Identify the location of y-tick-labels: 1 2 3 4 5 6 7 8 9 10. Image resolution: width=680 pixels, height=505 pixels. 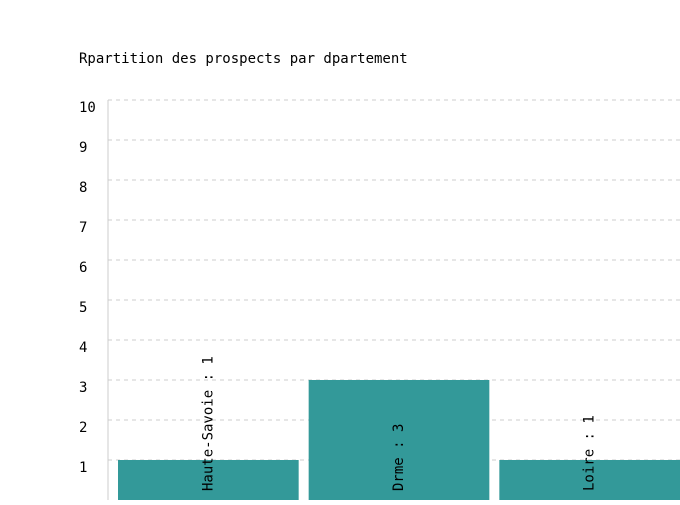
(87, 288).